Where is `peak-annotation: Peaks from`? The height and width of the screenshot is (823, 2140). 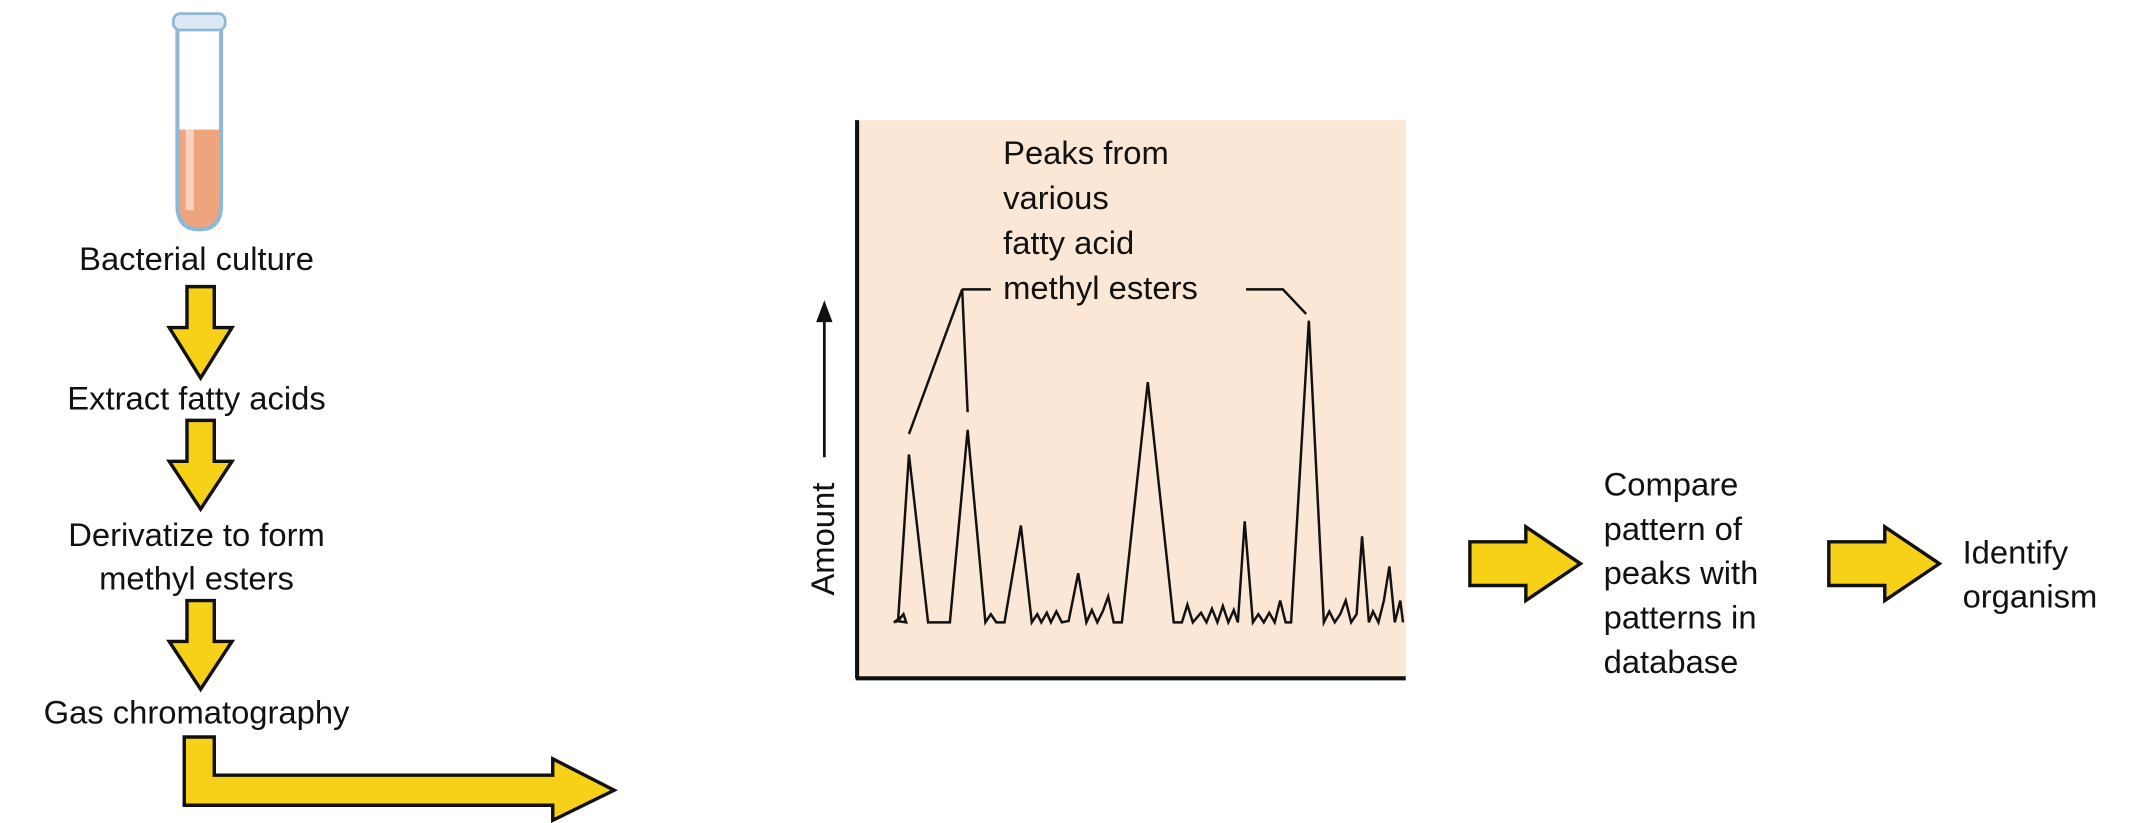
peak-annotation: Peaks from is located at coordinates (1086, 152).